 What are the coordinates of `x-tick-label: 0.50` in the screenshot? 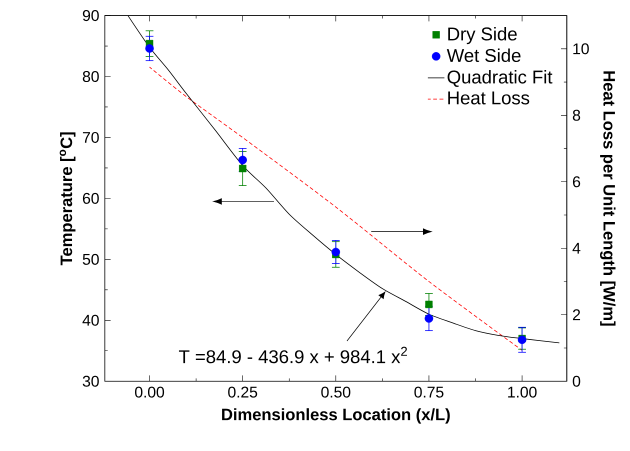 It's located at (335, 392).